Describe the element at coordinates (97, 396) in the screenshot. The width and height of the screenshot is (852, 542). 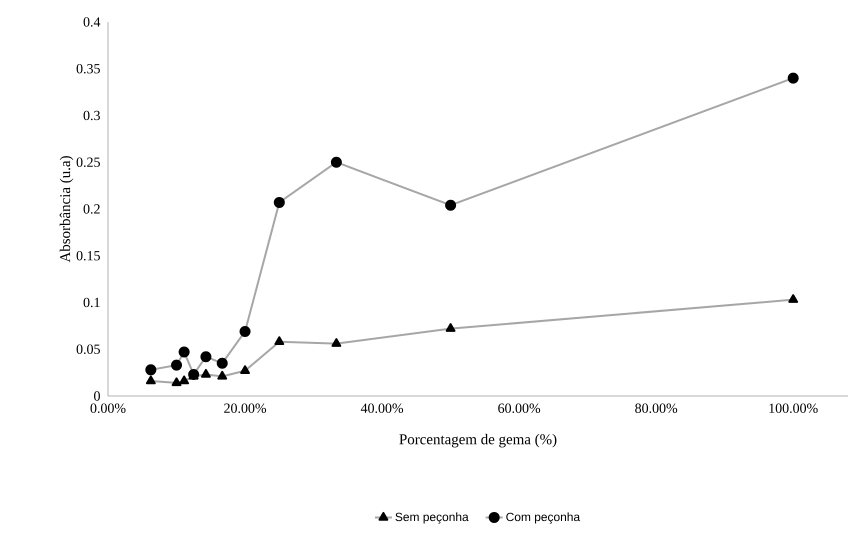
I see `y-tick-label: 0` at that location.